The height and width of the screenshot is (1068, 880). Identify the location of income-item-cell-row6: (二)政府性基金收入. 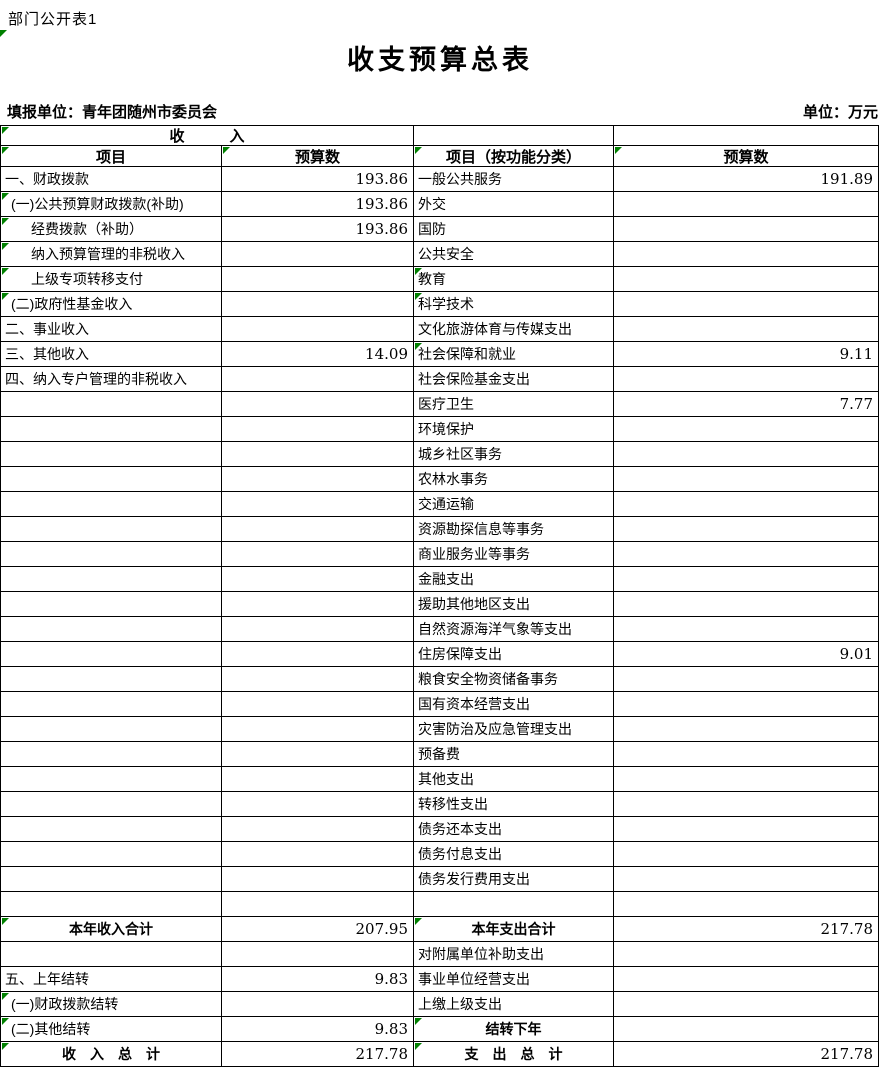
(111, 304).